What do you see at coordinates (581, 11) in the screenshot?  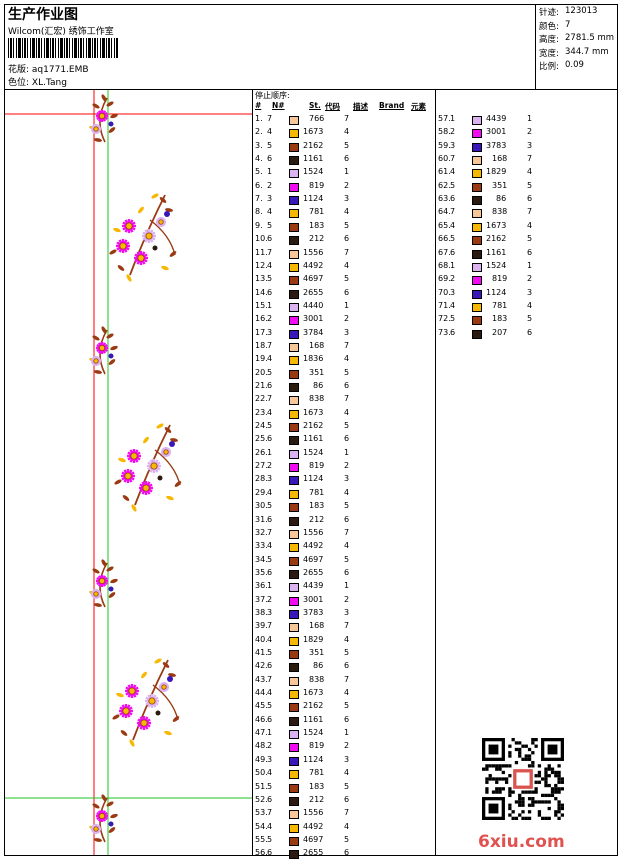 I see `spec-value: 123013` at bounding box center [581, 11].